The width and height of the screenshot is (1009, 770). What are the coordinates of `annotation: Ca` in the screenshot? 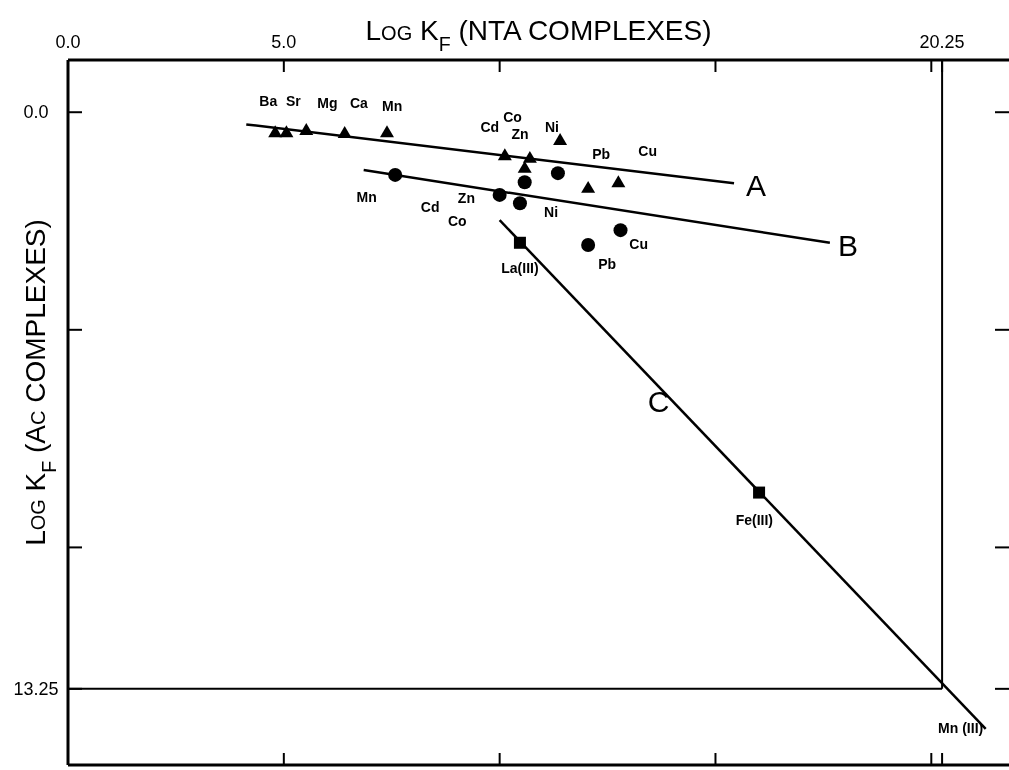 It's located at (359, 103).